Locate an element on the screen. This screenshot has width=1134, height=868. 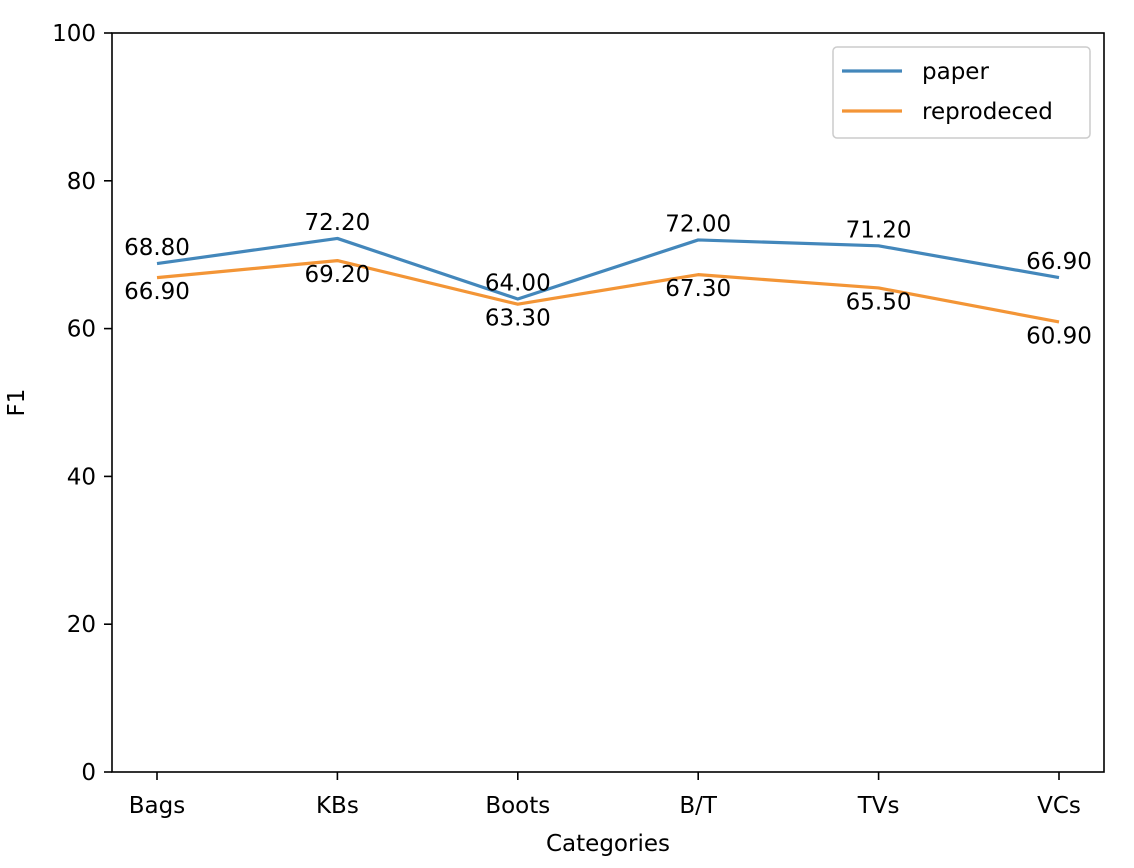
x-tick-label: KBs is located at coordinates (337, 806).